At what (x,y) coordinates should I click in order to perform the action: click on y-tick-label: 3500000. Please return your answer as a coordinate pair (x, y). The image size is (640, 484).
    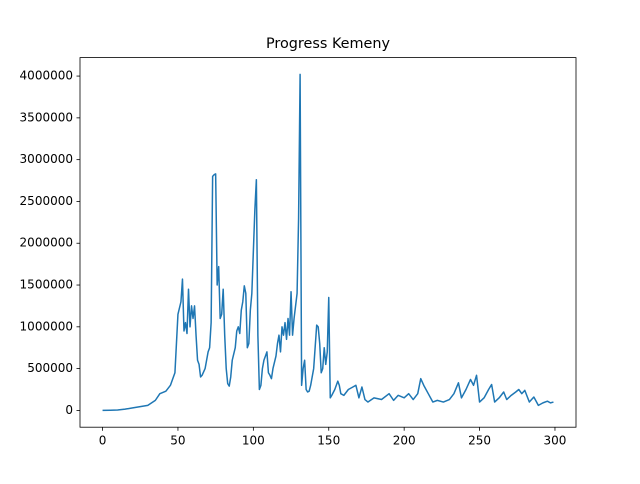
    Looking at the image, I should click on (46, 117).